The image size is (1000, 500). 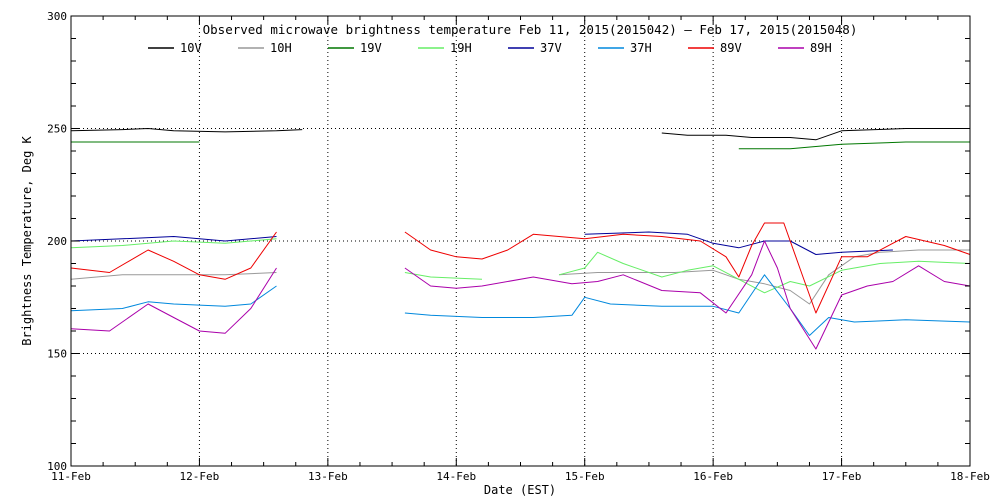 I want to click on legend-label-37H: 37H, so click(x=641, y=48).